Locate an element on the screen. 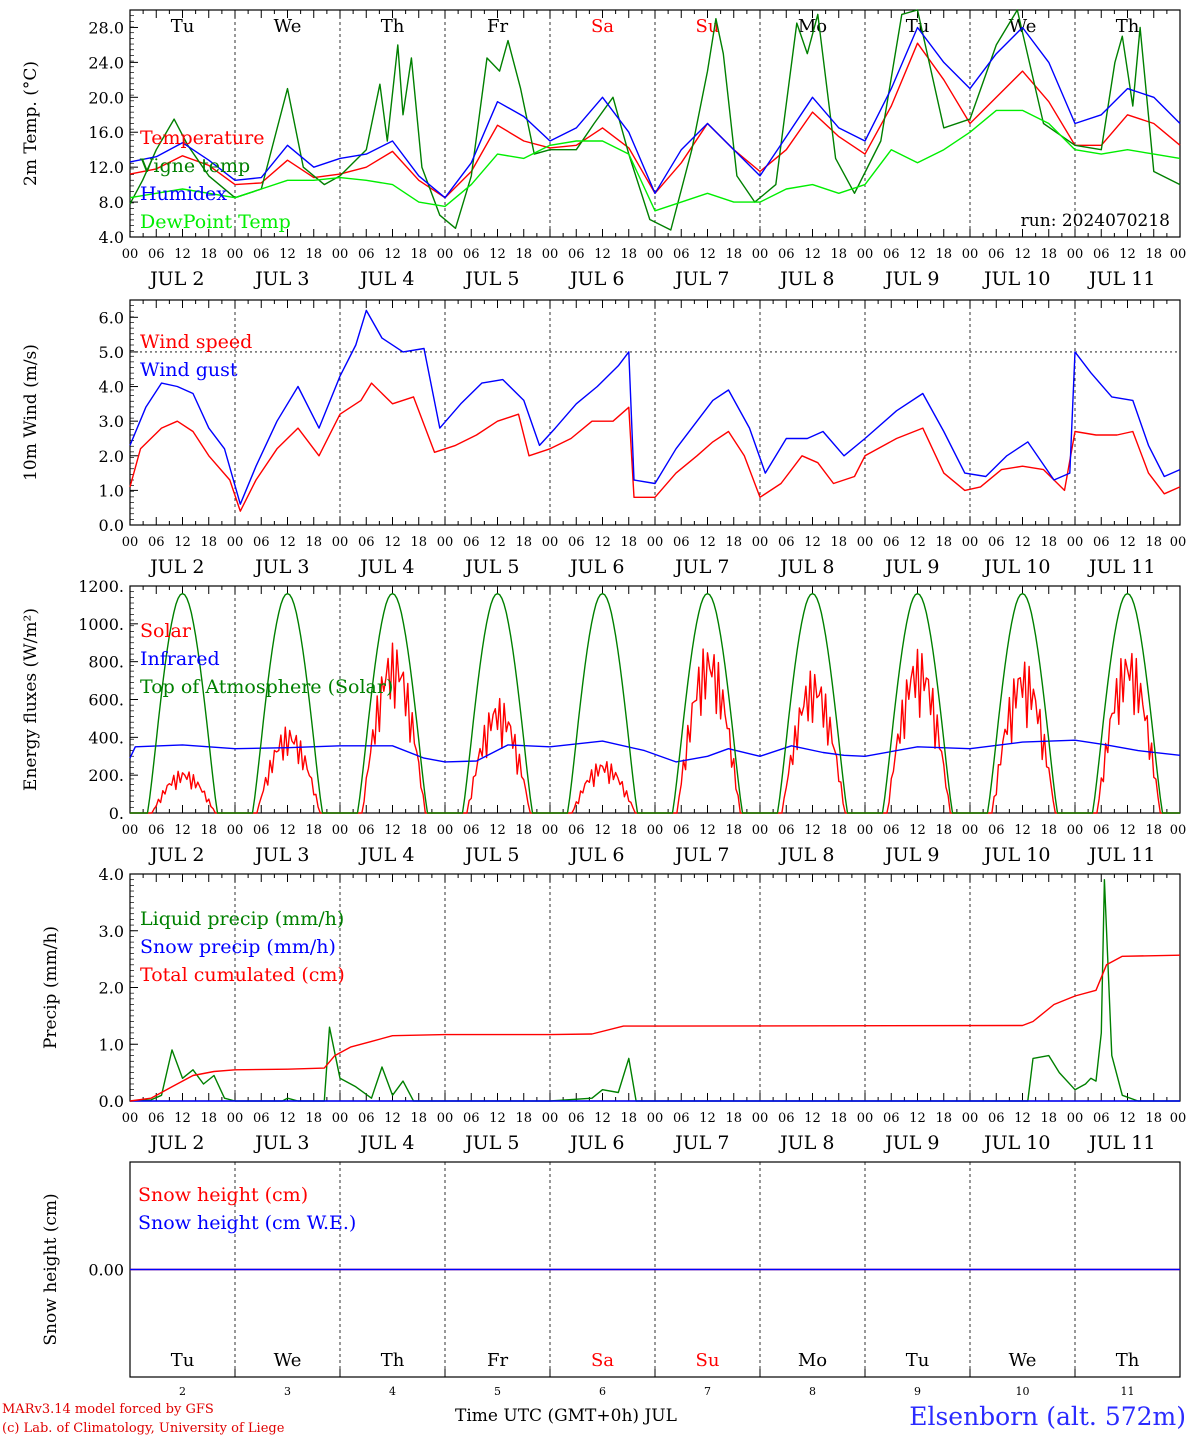 This screenshot has height=1440, width=1194. weekday-label: Mo is located at coordinates (812, 1360).